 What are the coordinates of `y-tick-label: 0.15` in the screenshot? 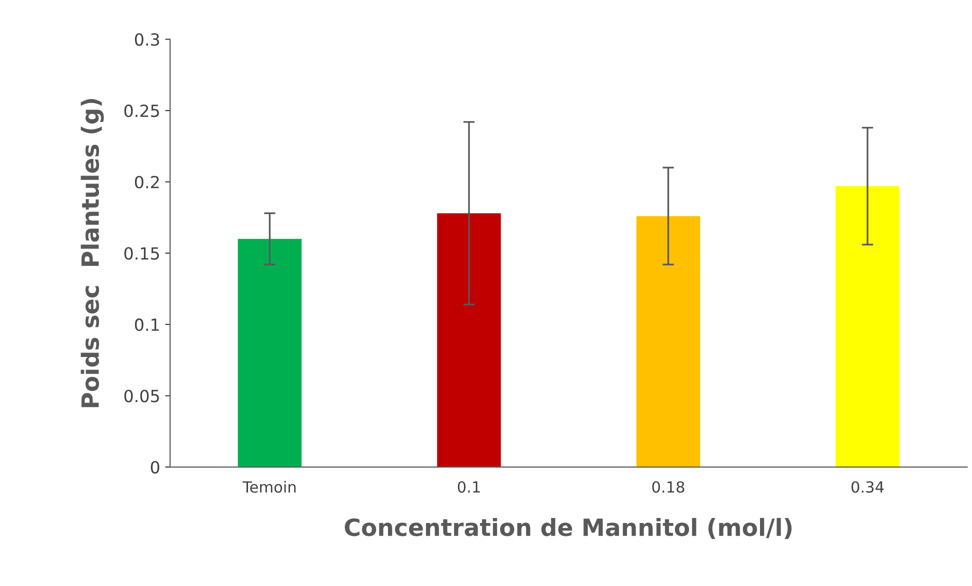 It's located at (141, 253).